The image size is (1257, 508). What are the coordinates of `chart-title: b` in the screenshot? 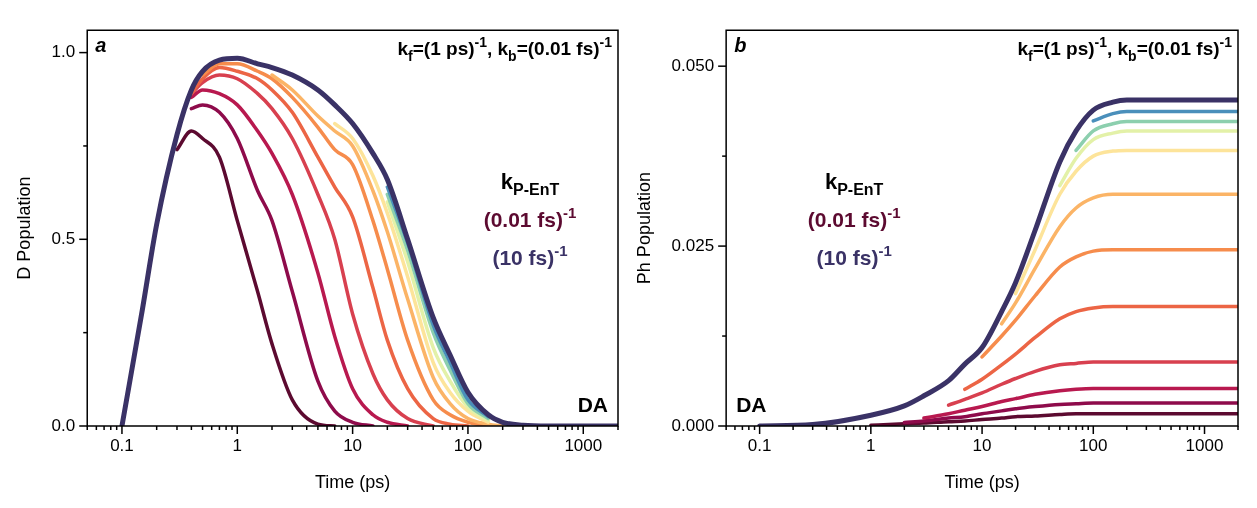 It's located at (740, 44).